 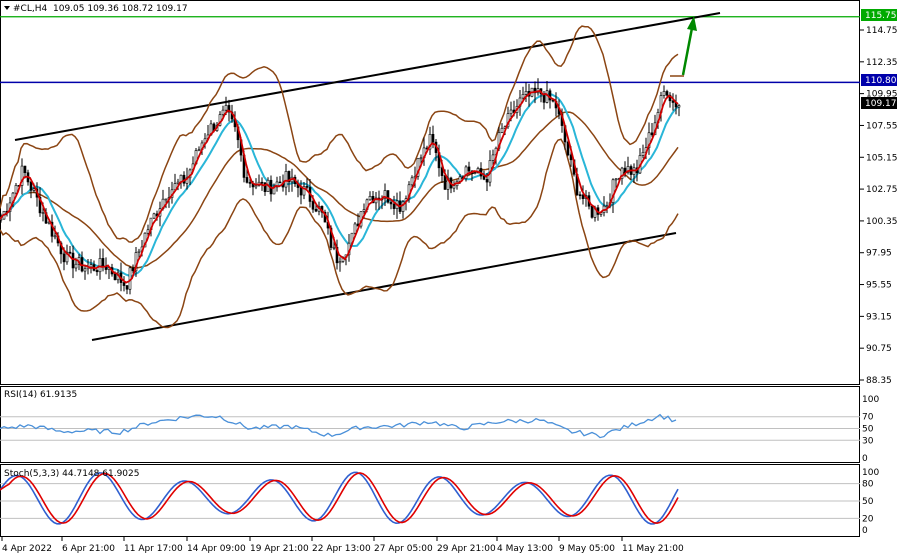 I want to click on time-tick-label: 6 Apr 21:00, so click(x=88, y=549).